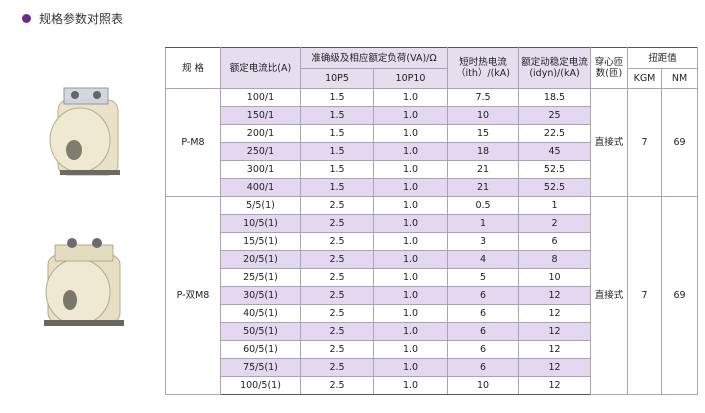  Describe the element at coordinates (260, 223) in the screenshot. I see `data-cell: 10/5(1)` at that location.